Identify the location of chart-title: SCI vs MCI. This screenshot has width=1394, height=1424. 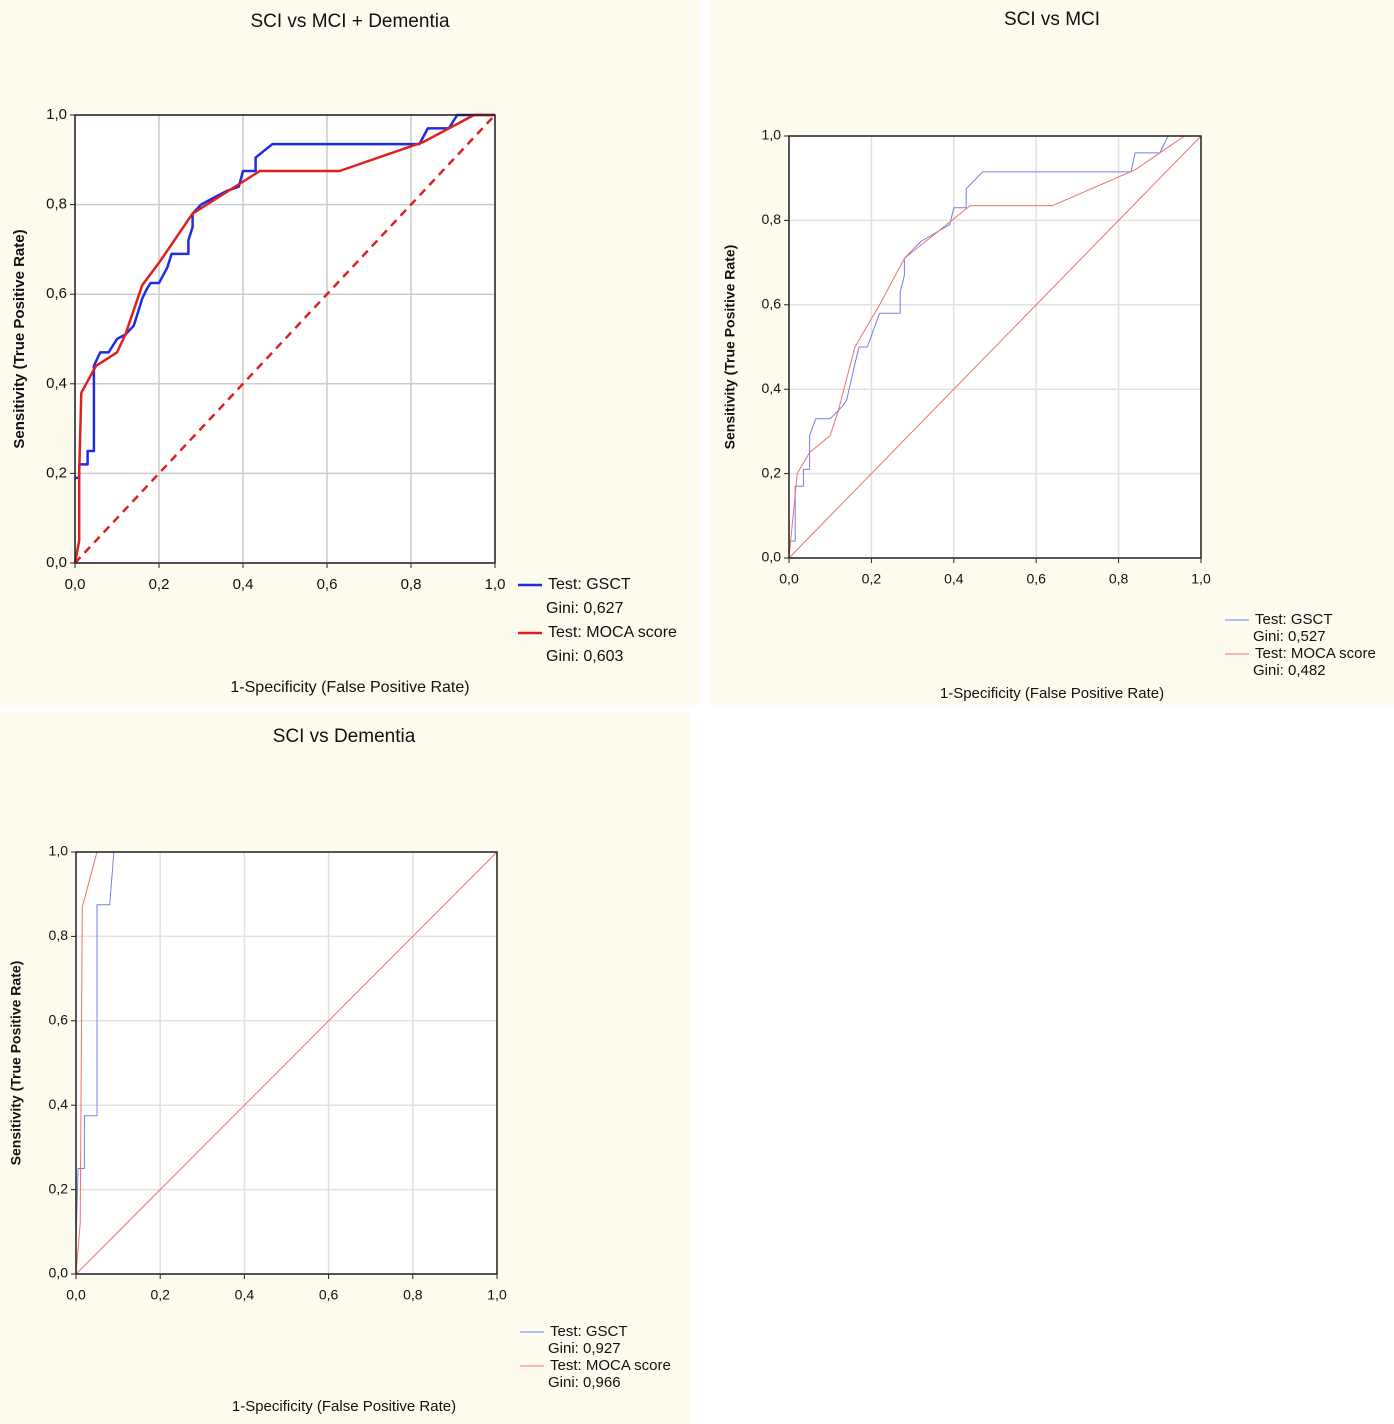
(1052, 19).